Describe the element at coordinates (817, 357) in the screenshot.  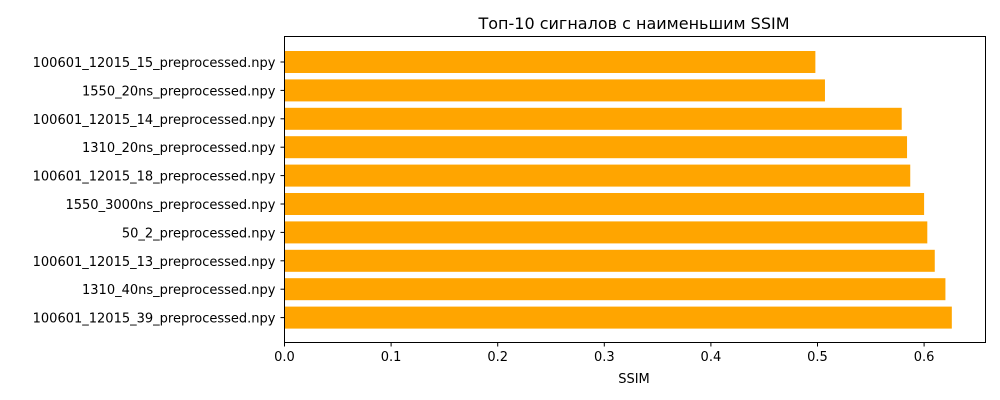
I see `x-tick-label: 0.5` at that location.